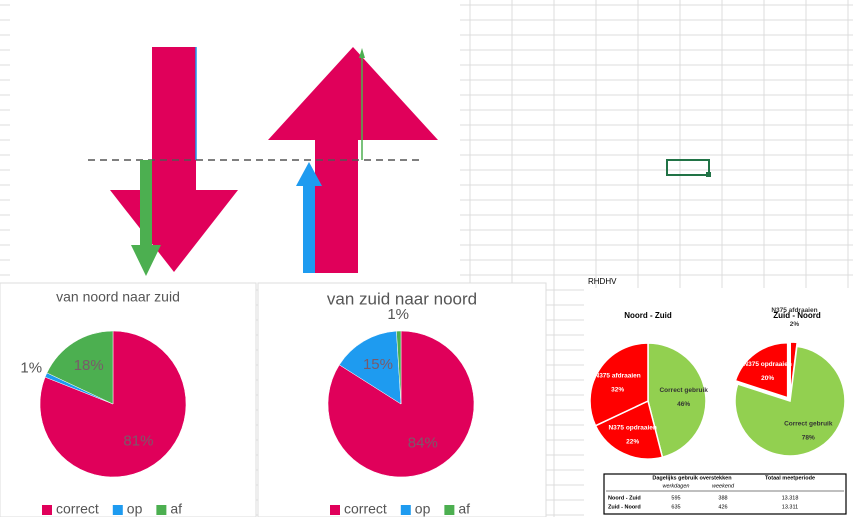  Describe the element at coordinates (624, 507) in the screenshot. I see `table-cell: Zuid - Noord` at that location.